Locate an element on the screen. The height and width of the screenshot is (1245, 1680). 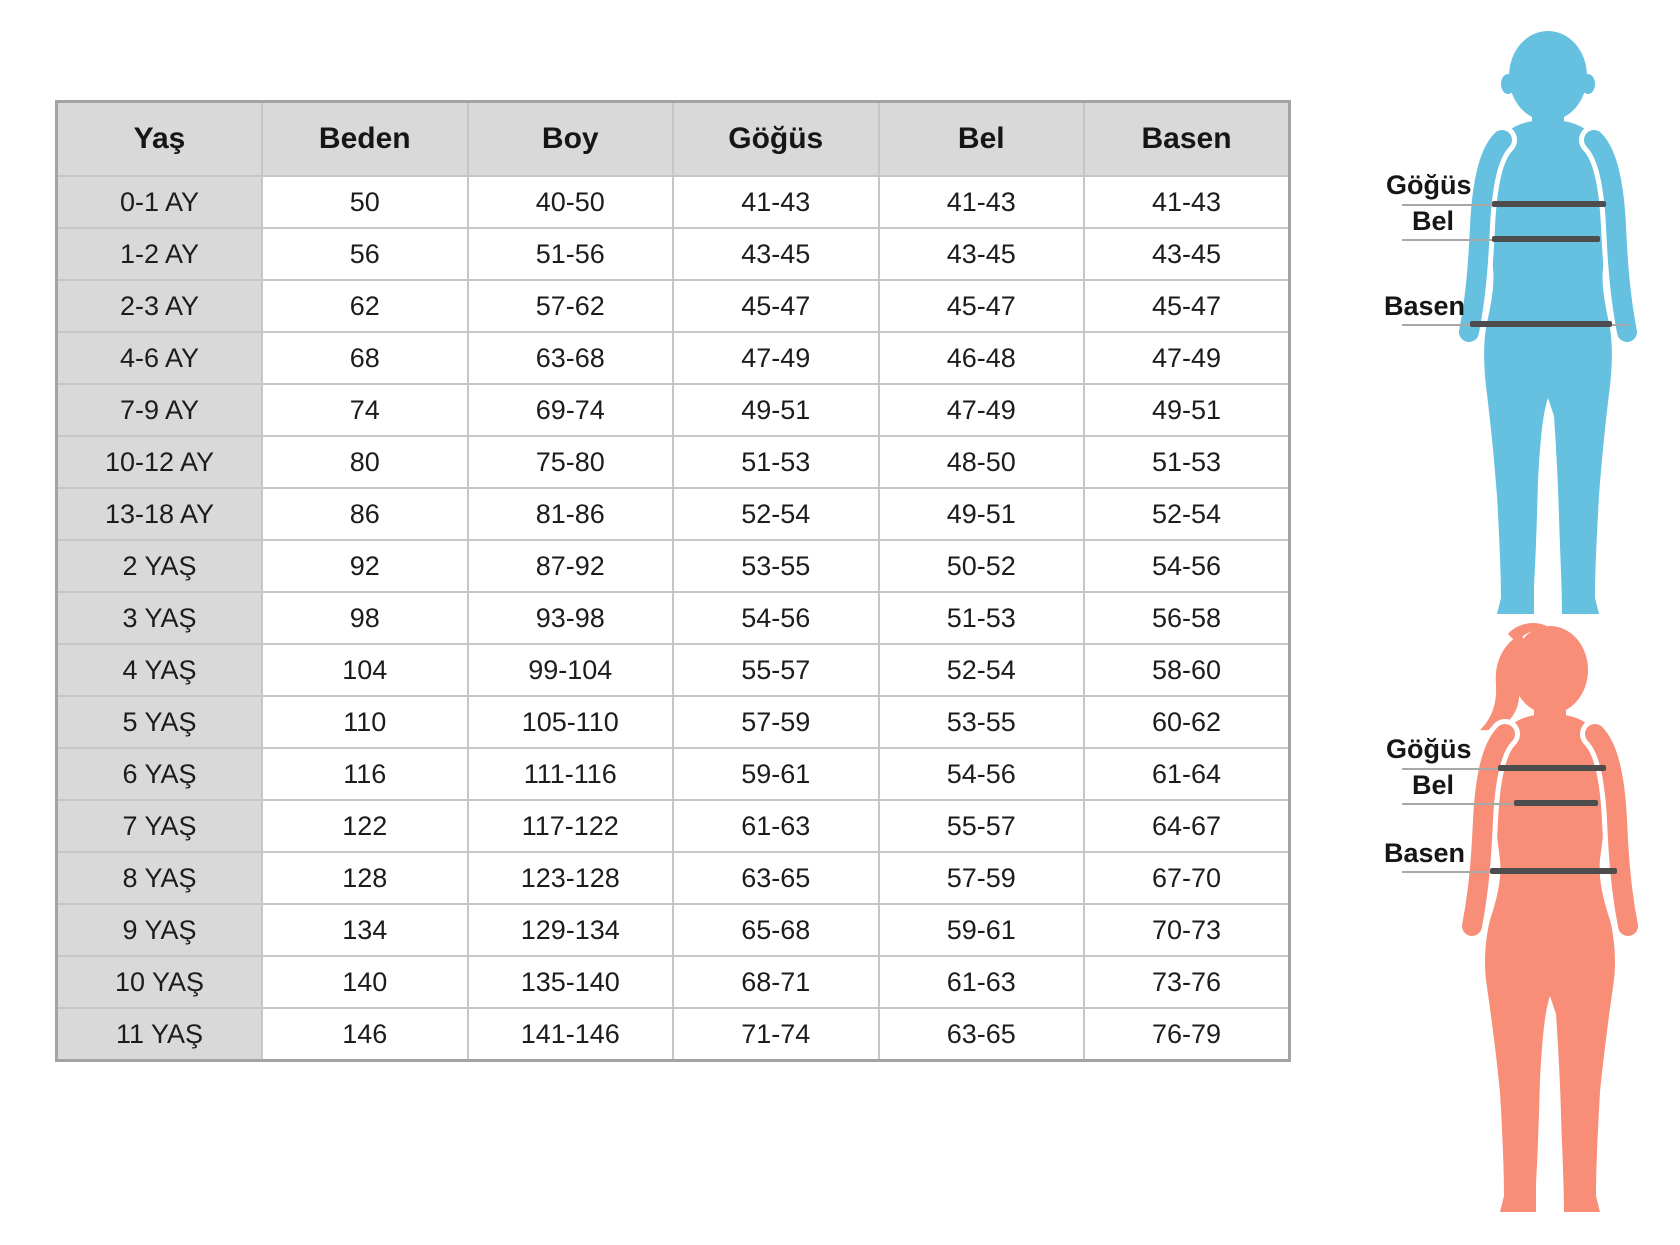
value-cell: 110 is located at coordinates (365, 722).